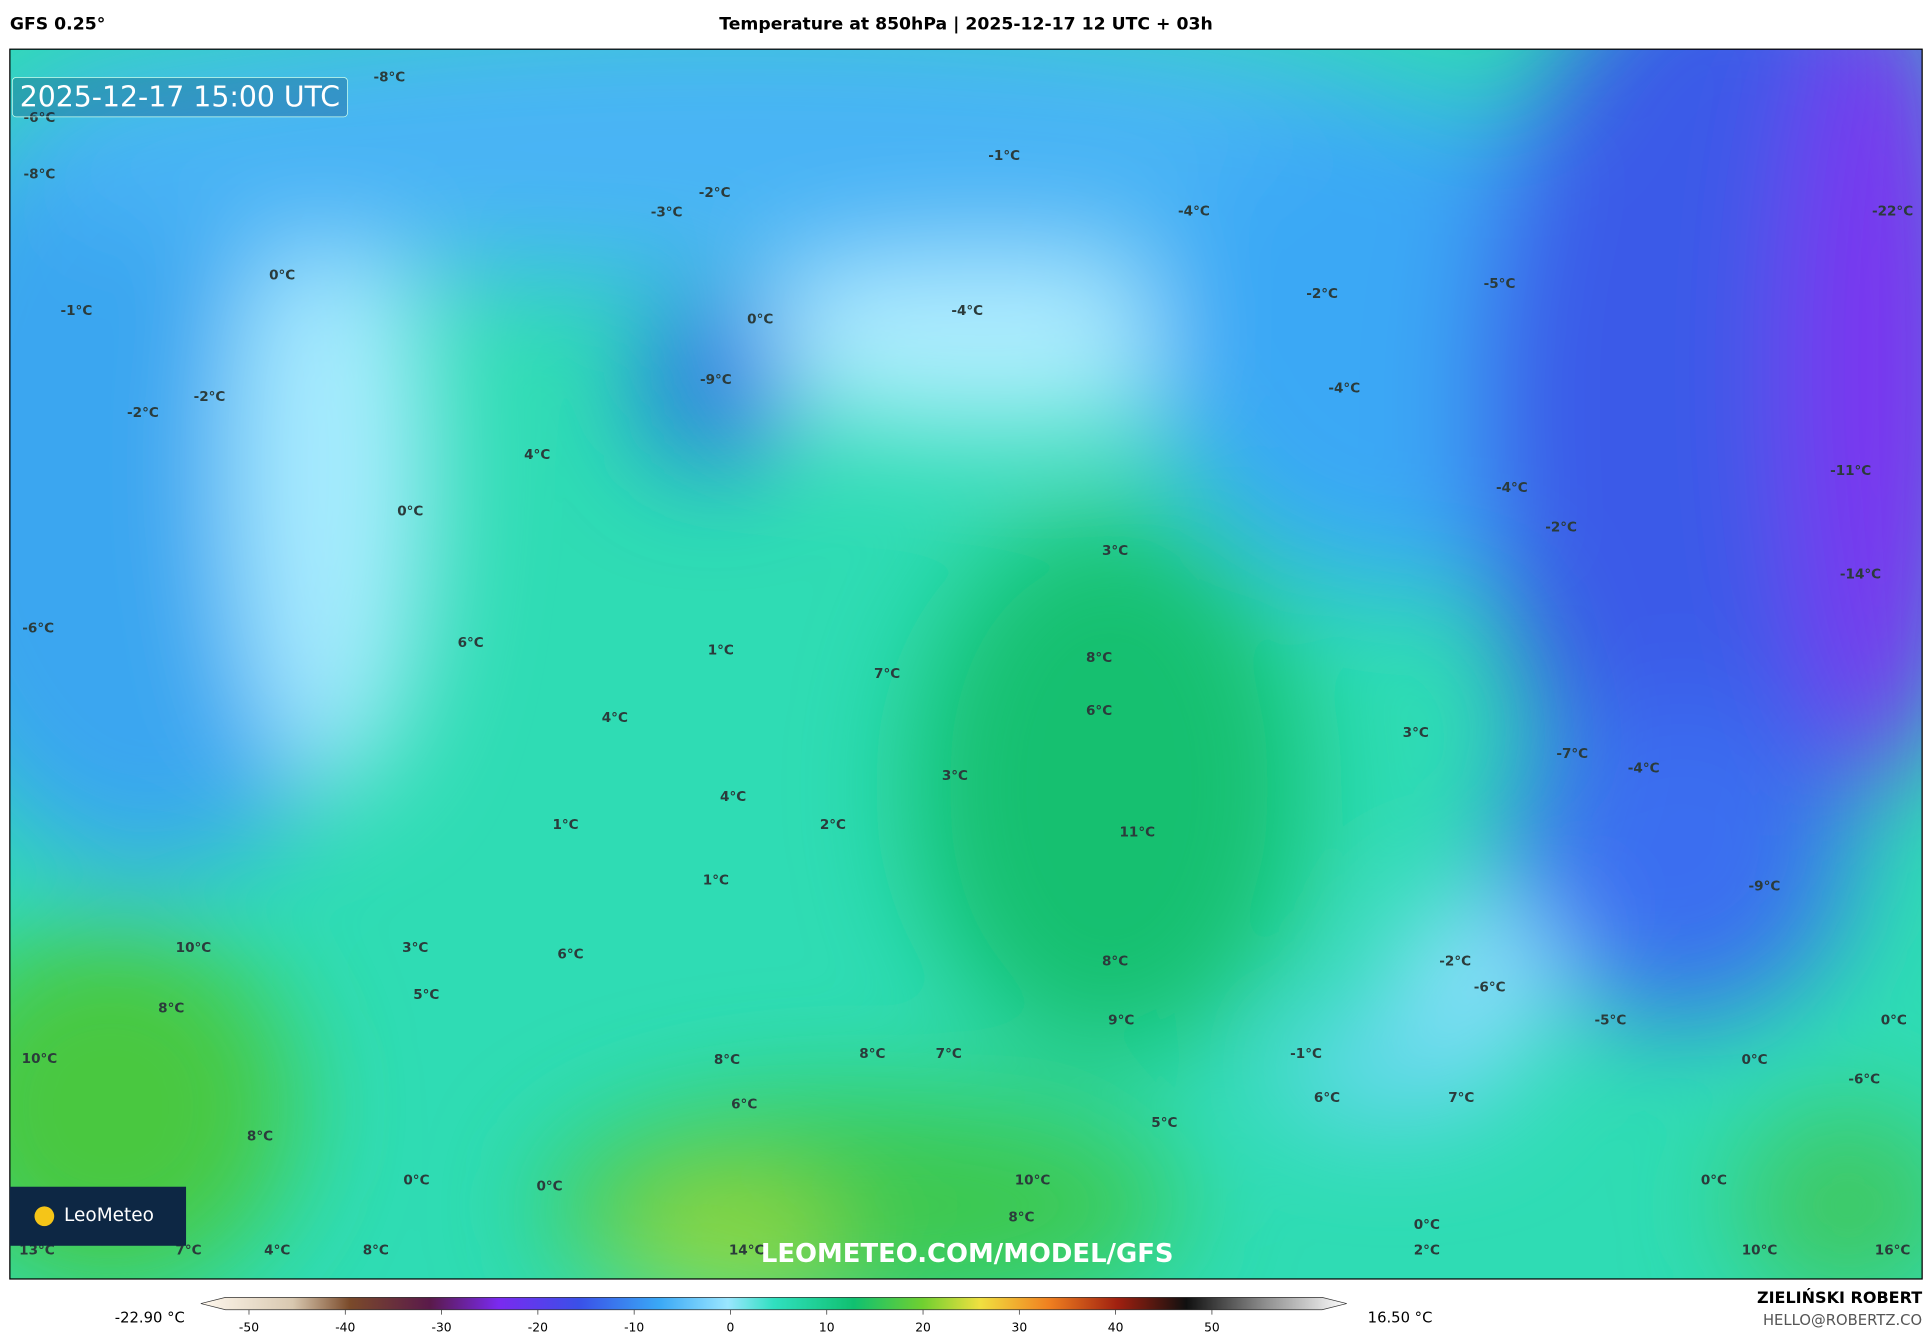 This screenshot has width=1932, height=1338. I want to click on temperature-label: 16°C, so click(1893, 1251).